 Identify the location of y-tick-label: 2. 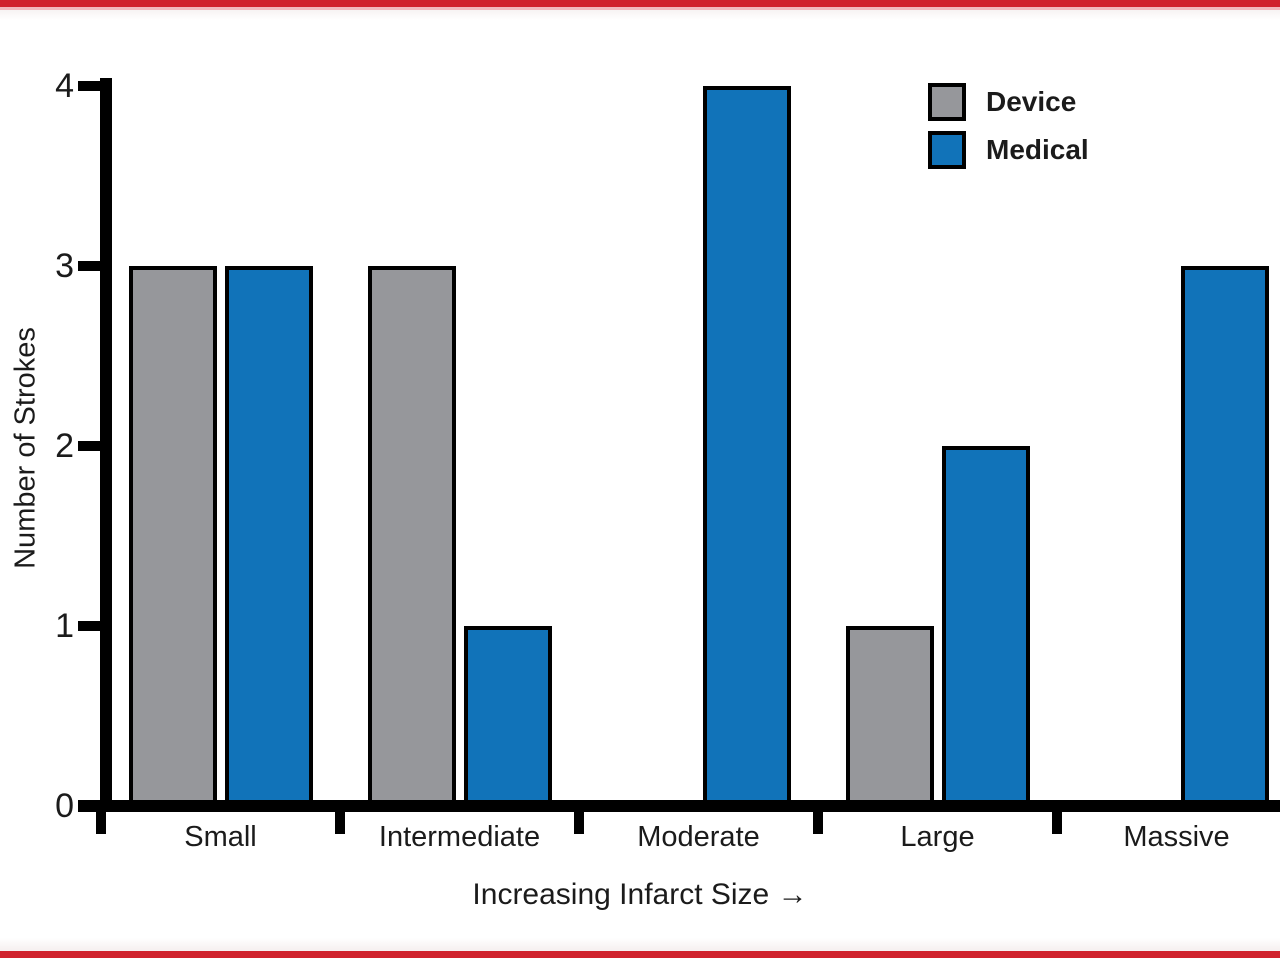
(64, 446).